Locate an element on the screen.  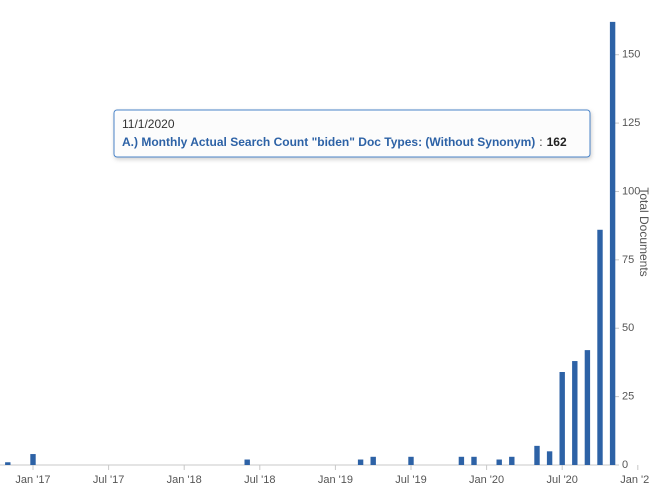
x-tick-label: Jul '19 is located at coordinates (410, 480).